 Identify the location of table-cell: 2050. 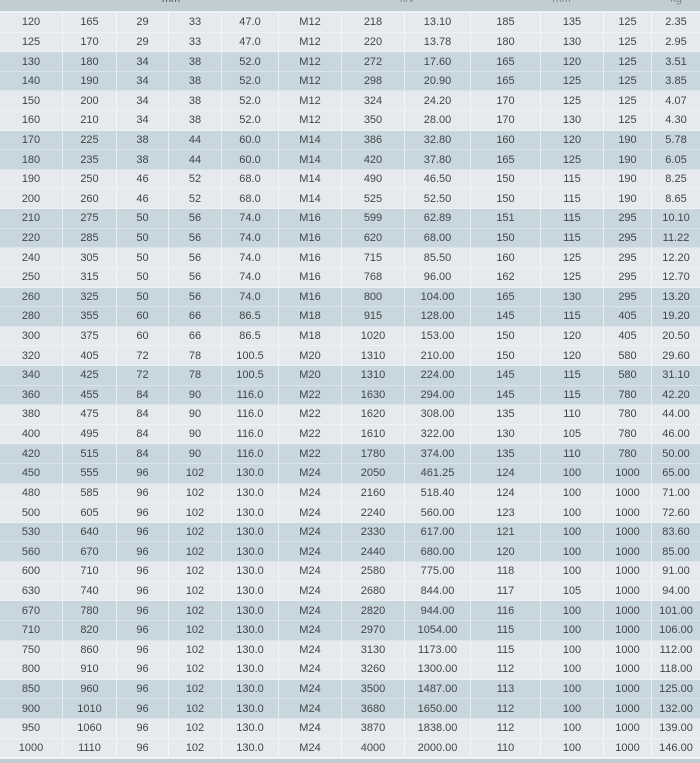
(373, 473).